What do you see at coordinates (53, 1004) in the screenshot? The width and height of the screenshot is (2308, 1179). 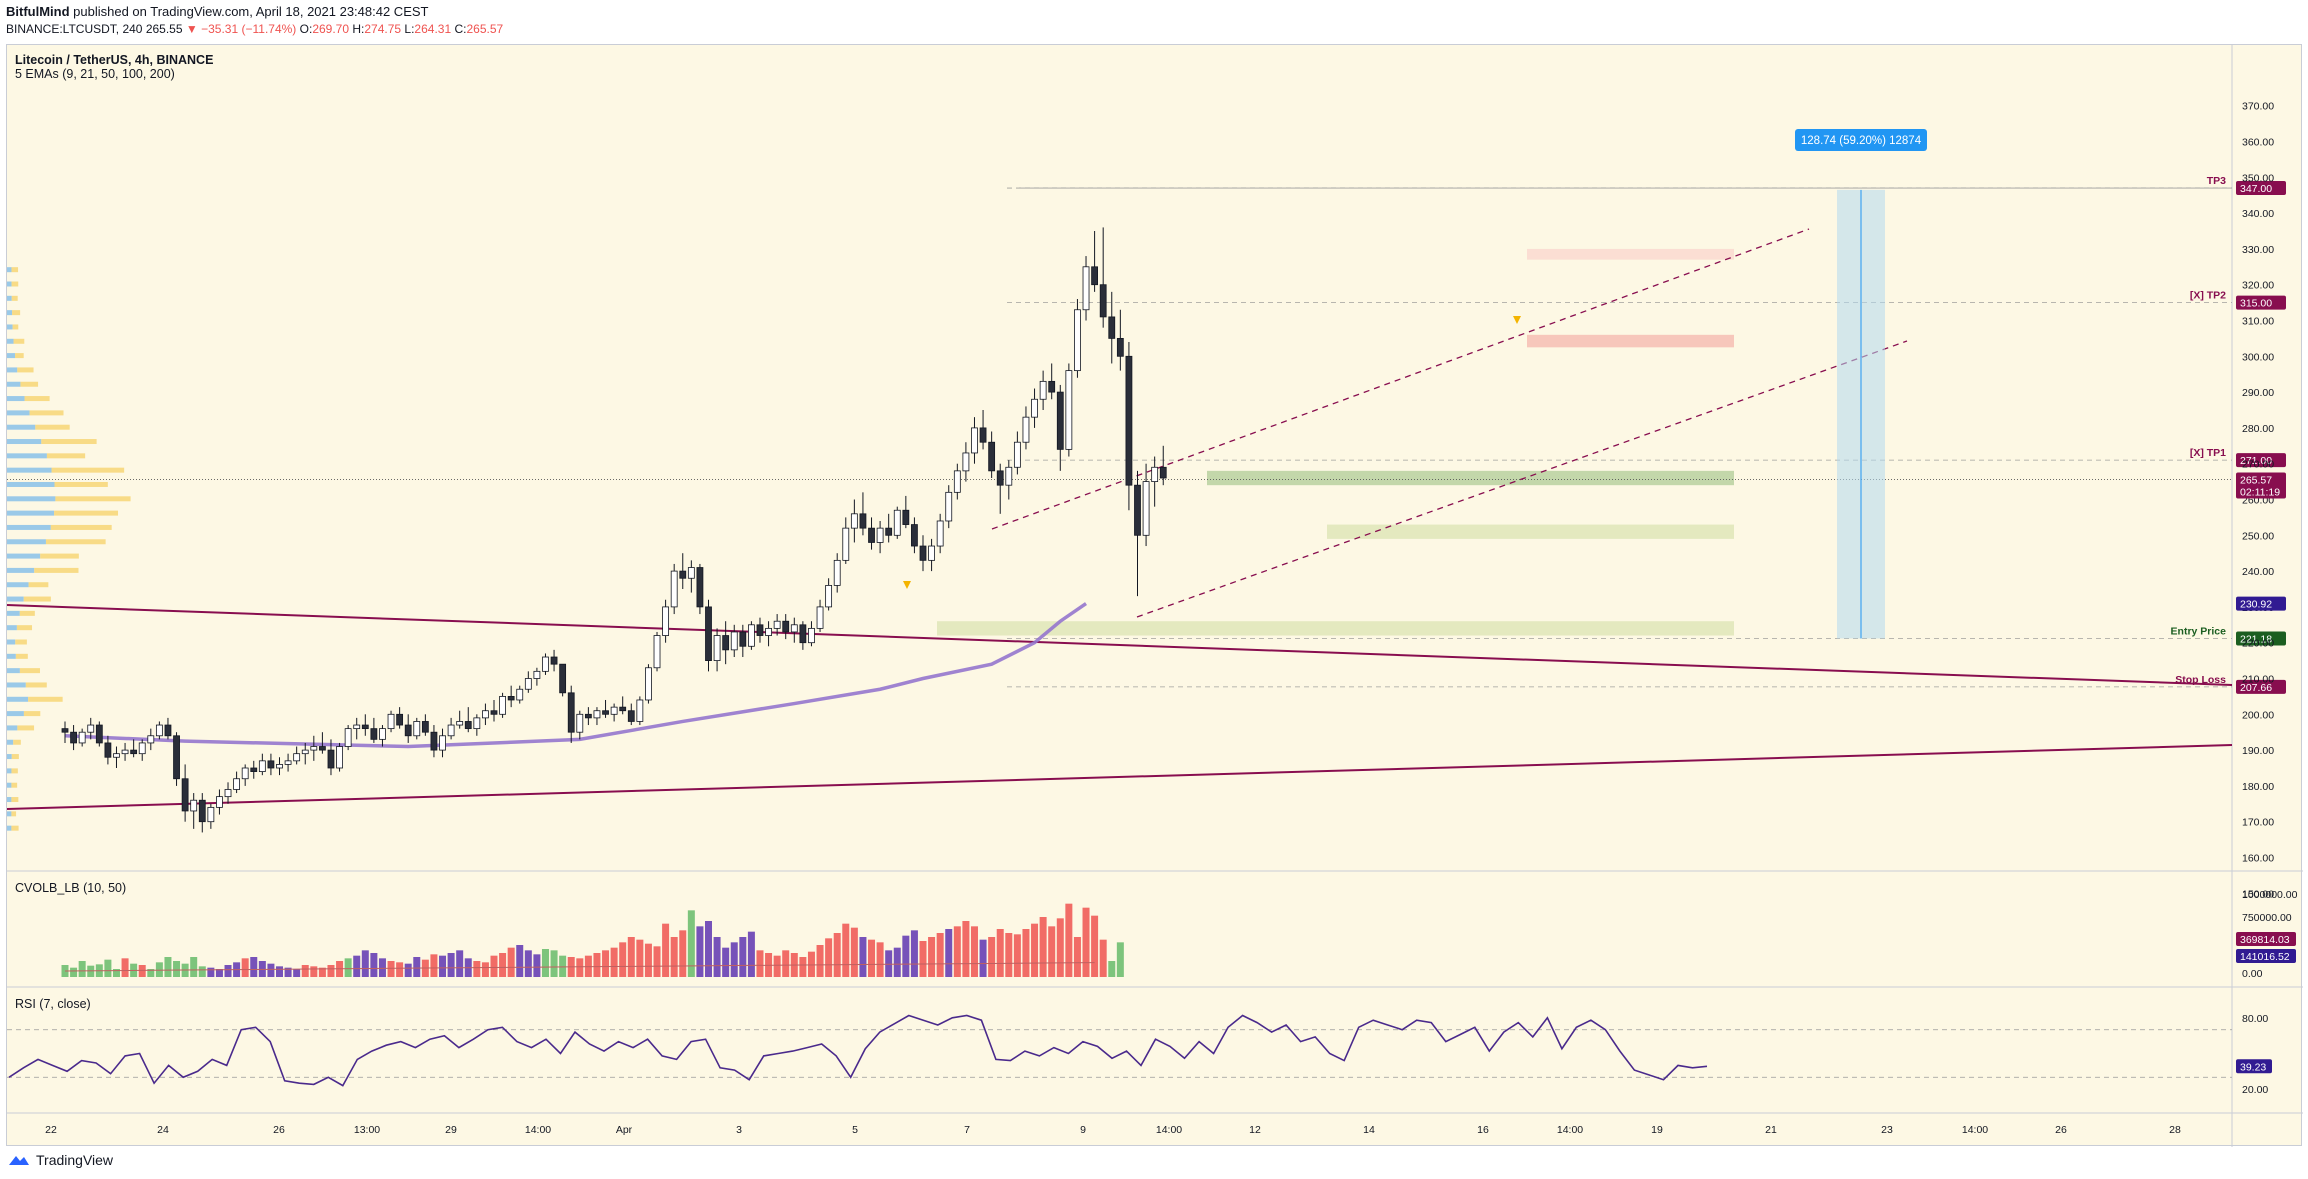 I see `rsi-legend: RSI (7, close)` at bounding box center [53, 1004].